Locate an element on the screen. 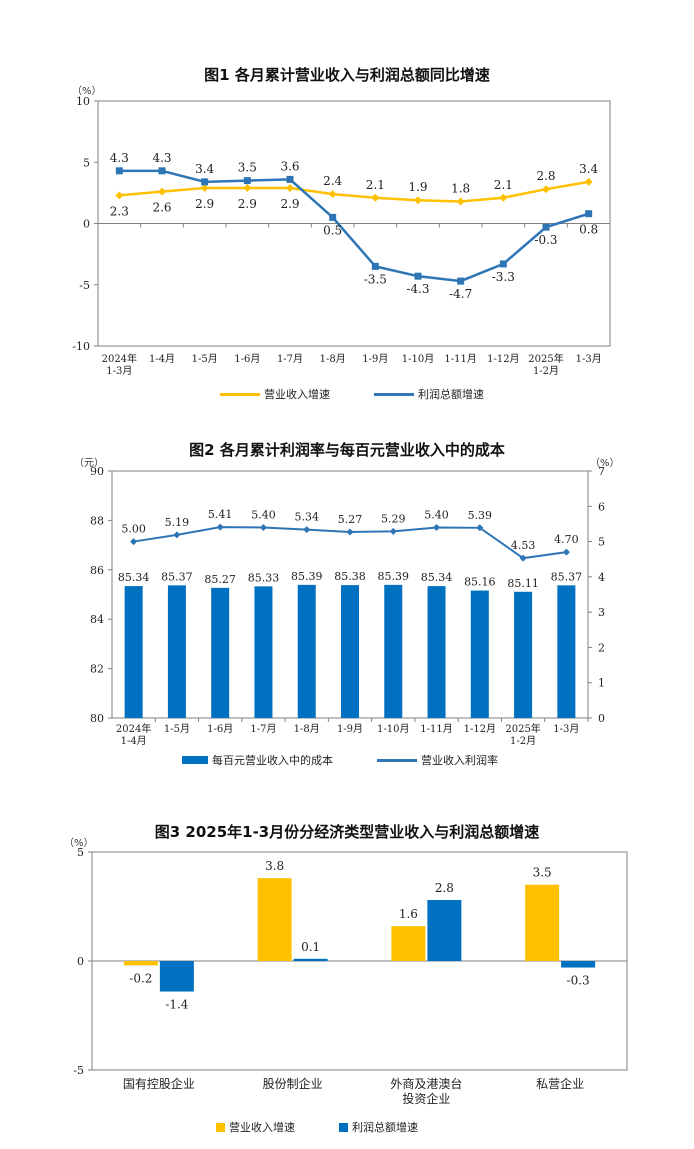 The height and width of the screenshot is (1149, 694). revenue-bar-label: 1.6 is located at coordinates (408, 914).